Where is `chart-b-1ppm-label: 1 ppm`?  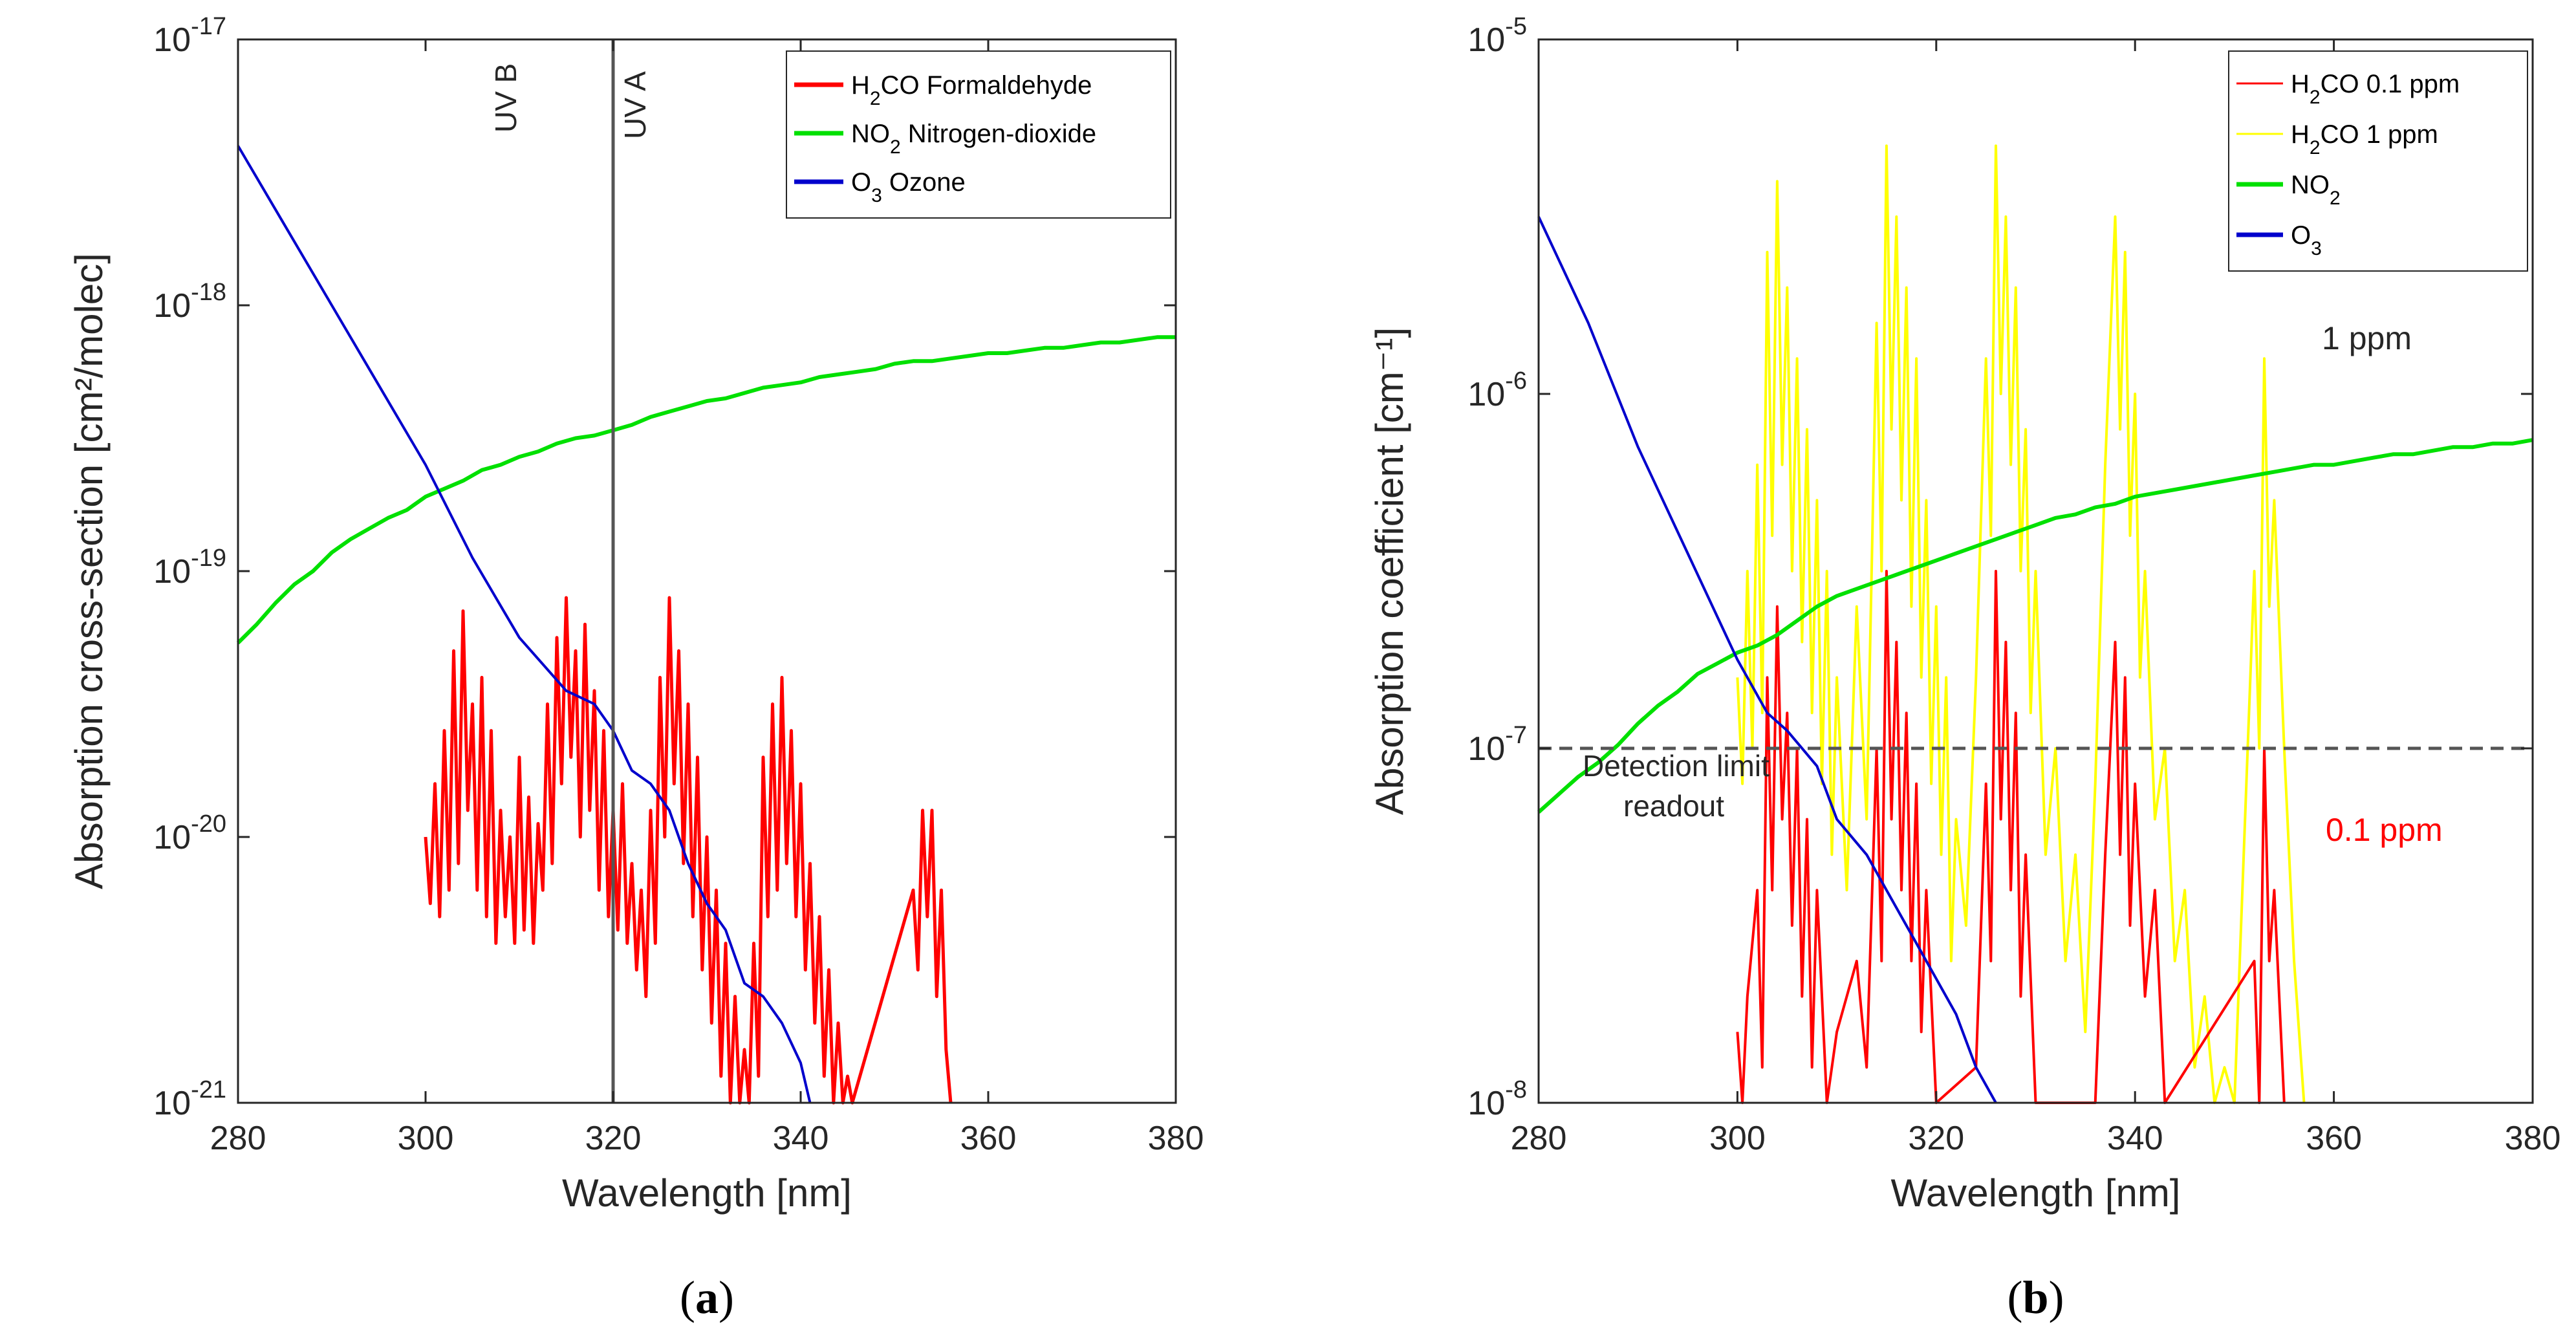
chart-b-1ppm-label: 1 ppm is located at coordinates (2367, 338).